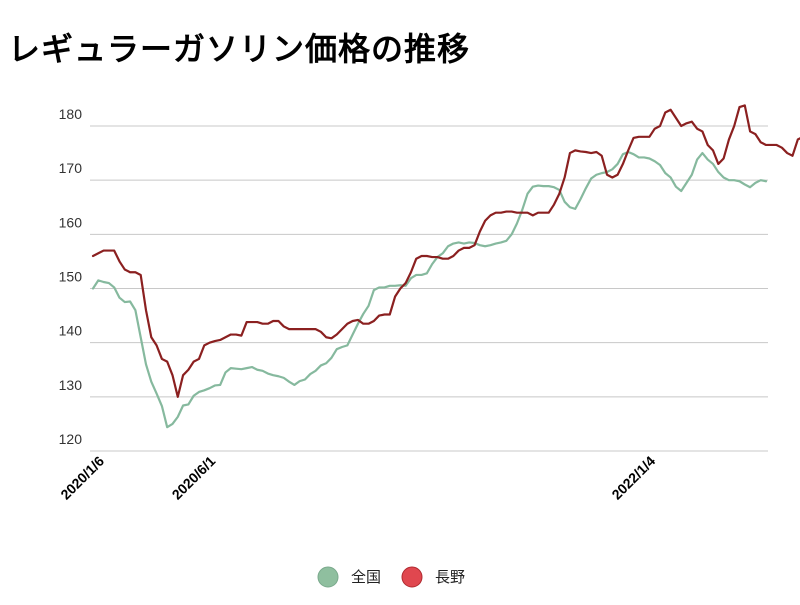 This screenshot has height=605, width=800. Describe the element at coordinates (239, 49) in the screenshot. I see `chart-title: レギュラーガソリン価格の推移` at that location.